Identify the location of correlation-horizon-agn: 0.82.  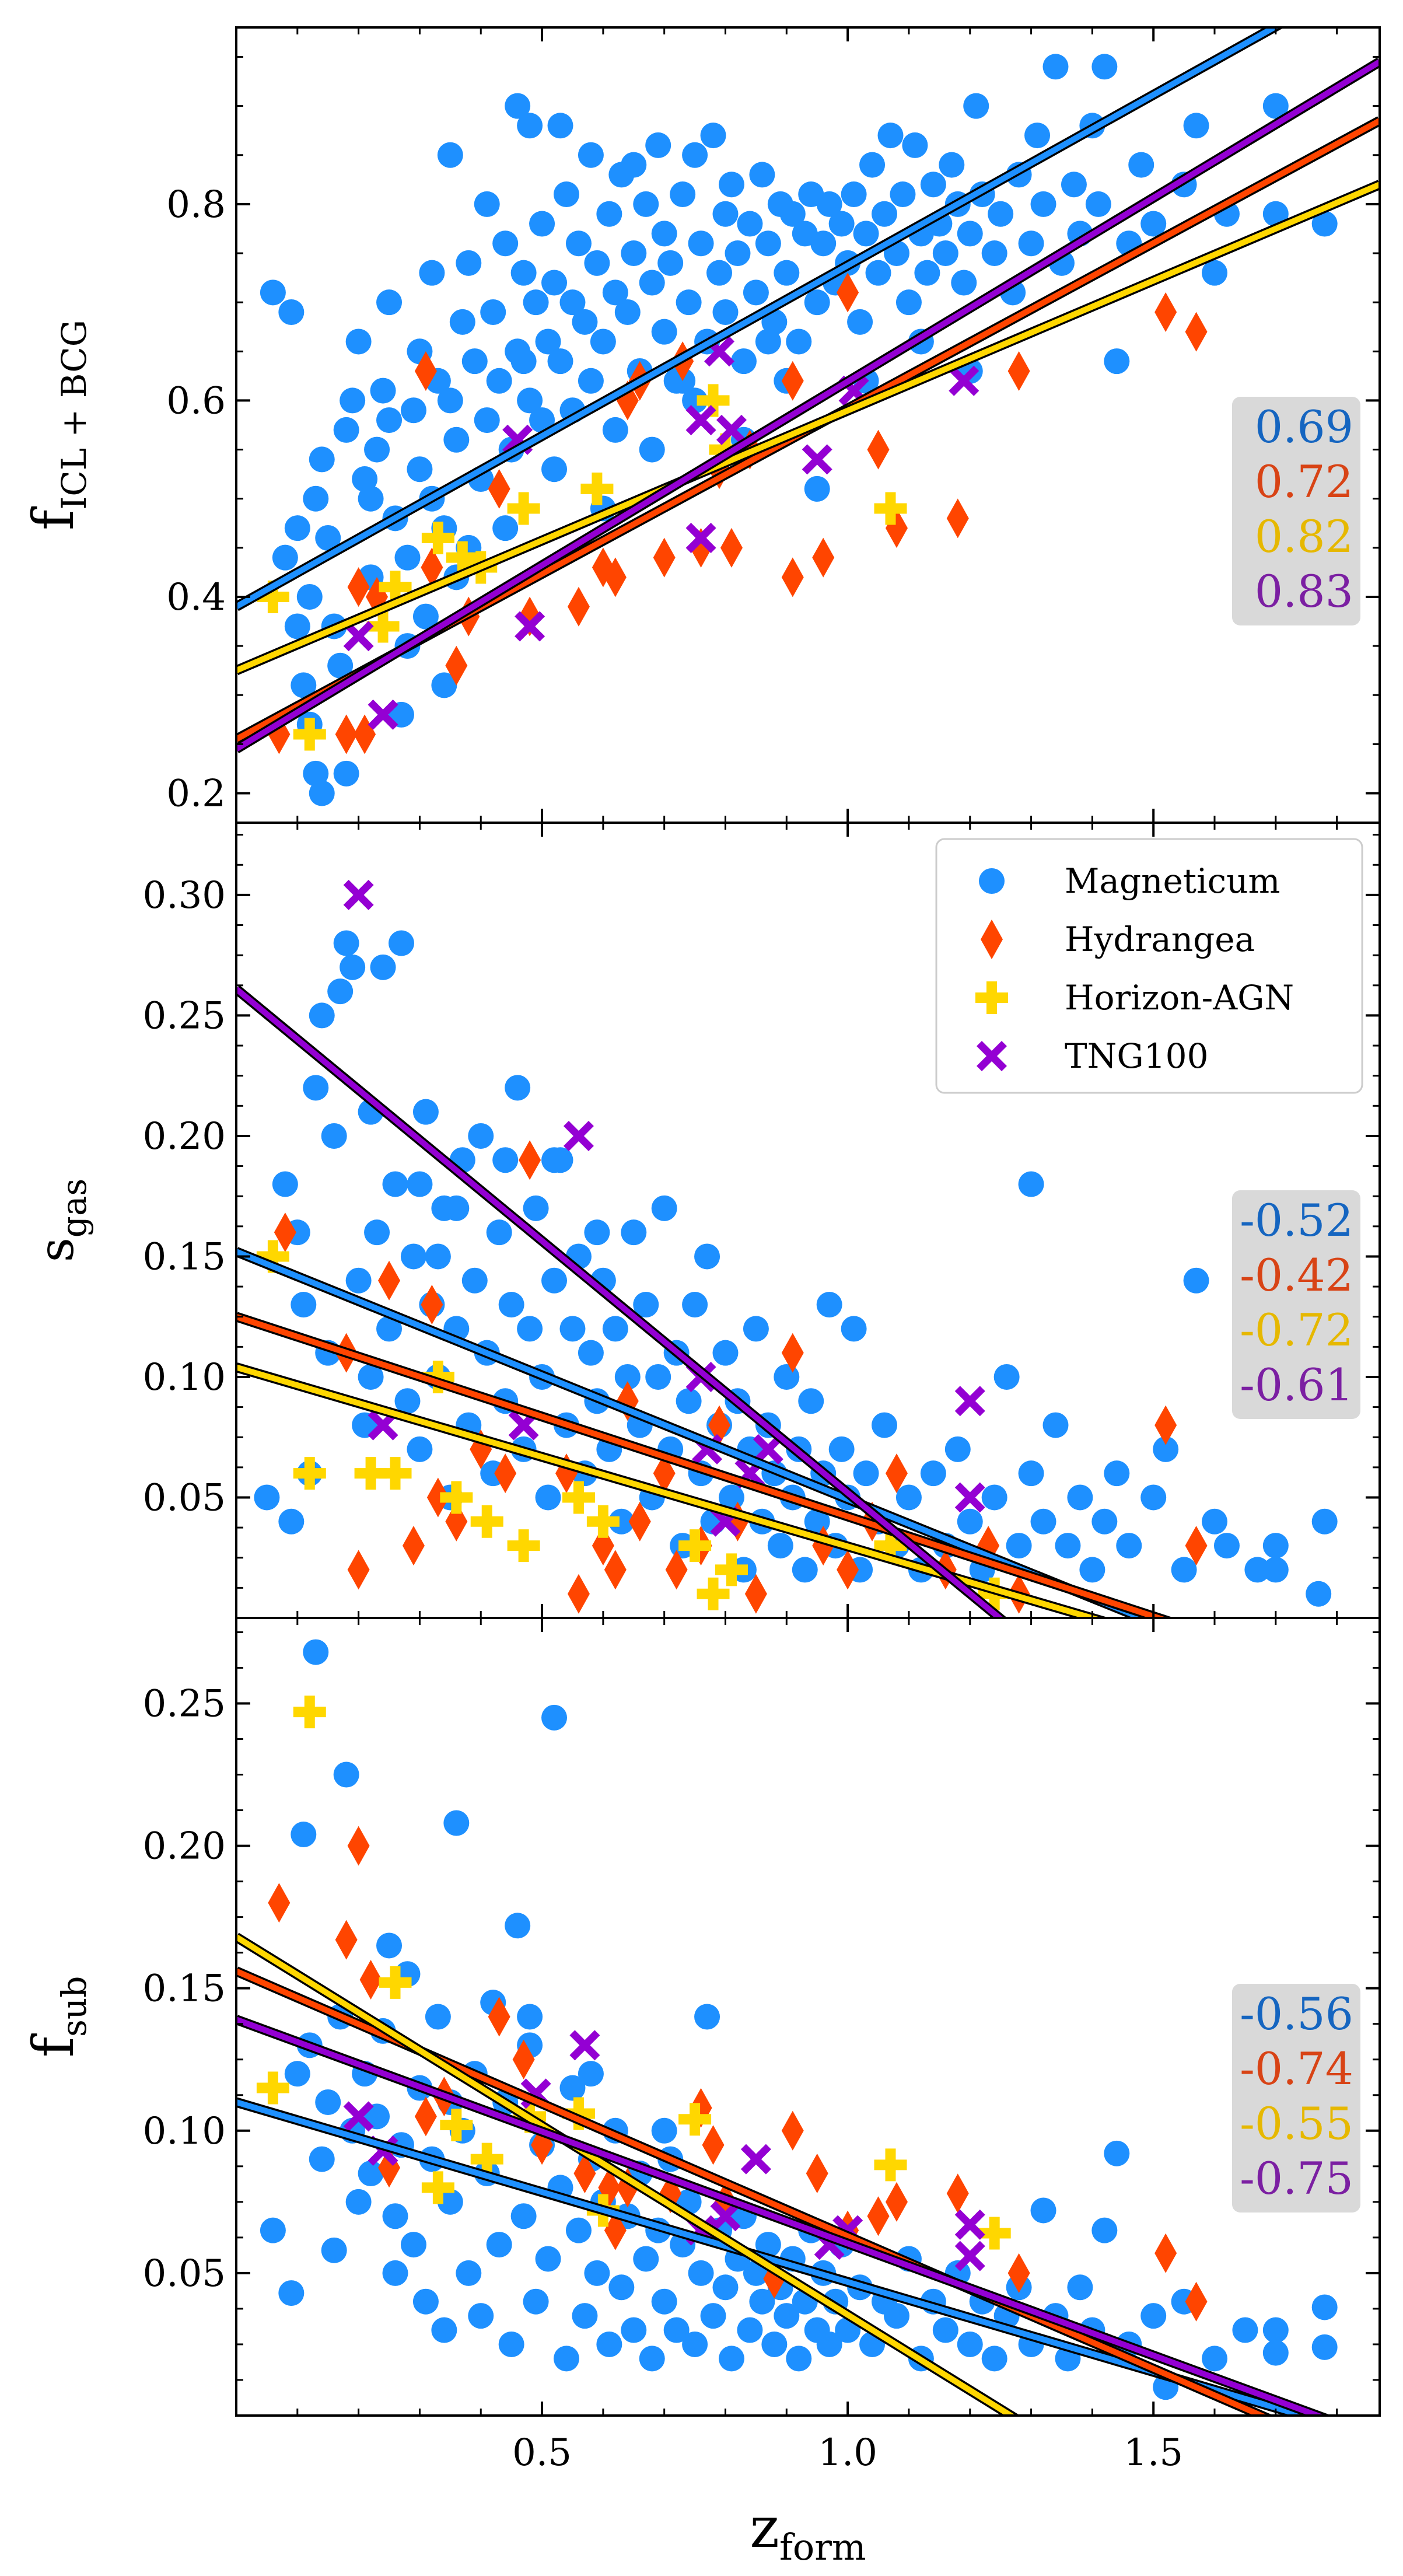
(1304, 536).